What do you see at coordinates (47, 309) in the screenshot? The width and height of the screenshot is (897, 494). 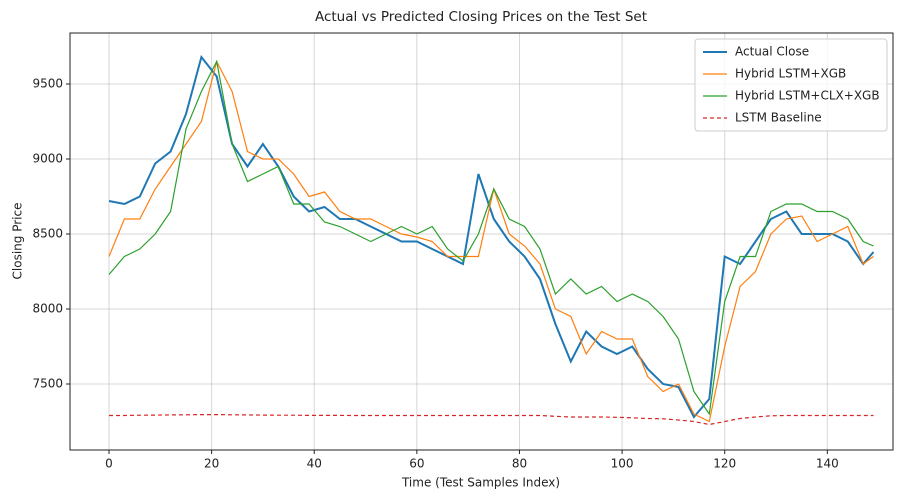 I see `y-tick-label: 8000` at bounding box center [47, 309].